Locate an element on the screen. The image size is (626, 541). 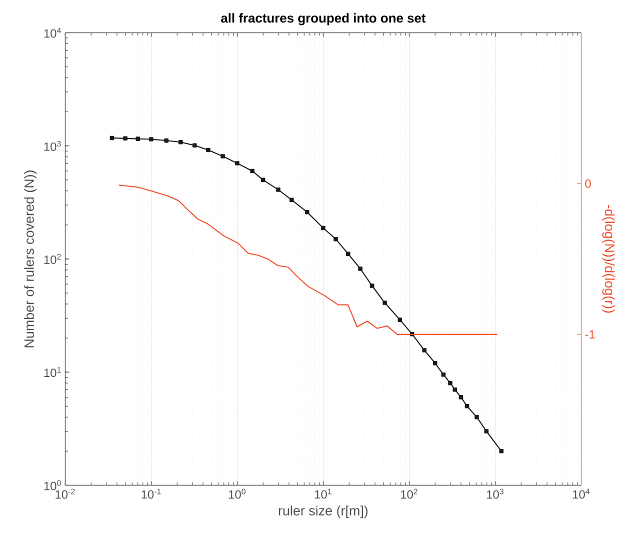
y2-tick-label: 0 is located at coordinates (588, 183).